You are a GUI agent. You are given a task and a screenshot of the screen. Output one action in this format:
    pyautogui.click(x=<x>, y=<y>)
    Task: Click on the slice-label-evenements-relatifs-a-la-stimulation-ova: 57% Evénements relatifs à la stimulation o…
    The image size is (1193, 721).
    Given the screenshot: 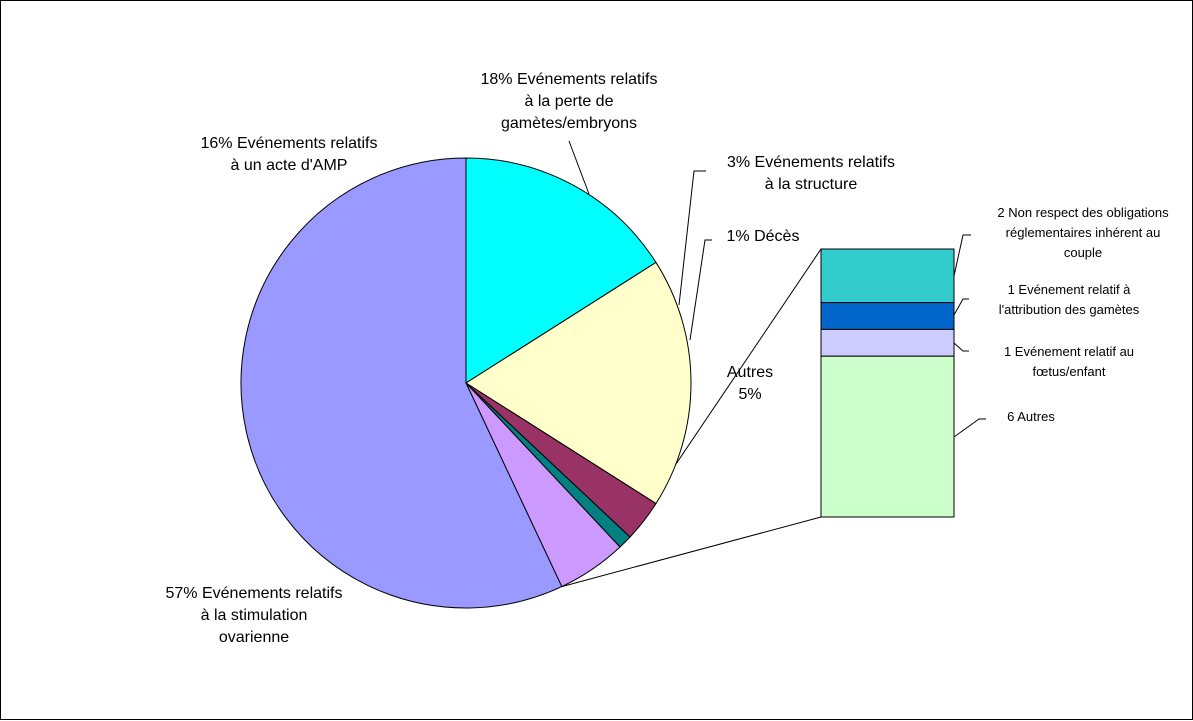 What is the action you would take?
    pyautogui.click(x=254, y=615)
    